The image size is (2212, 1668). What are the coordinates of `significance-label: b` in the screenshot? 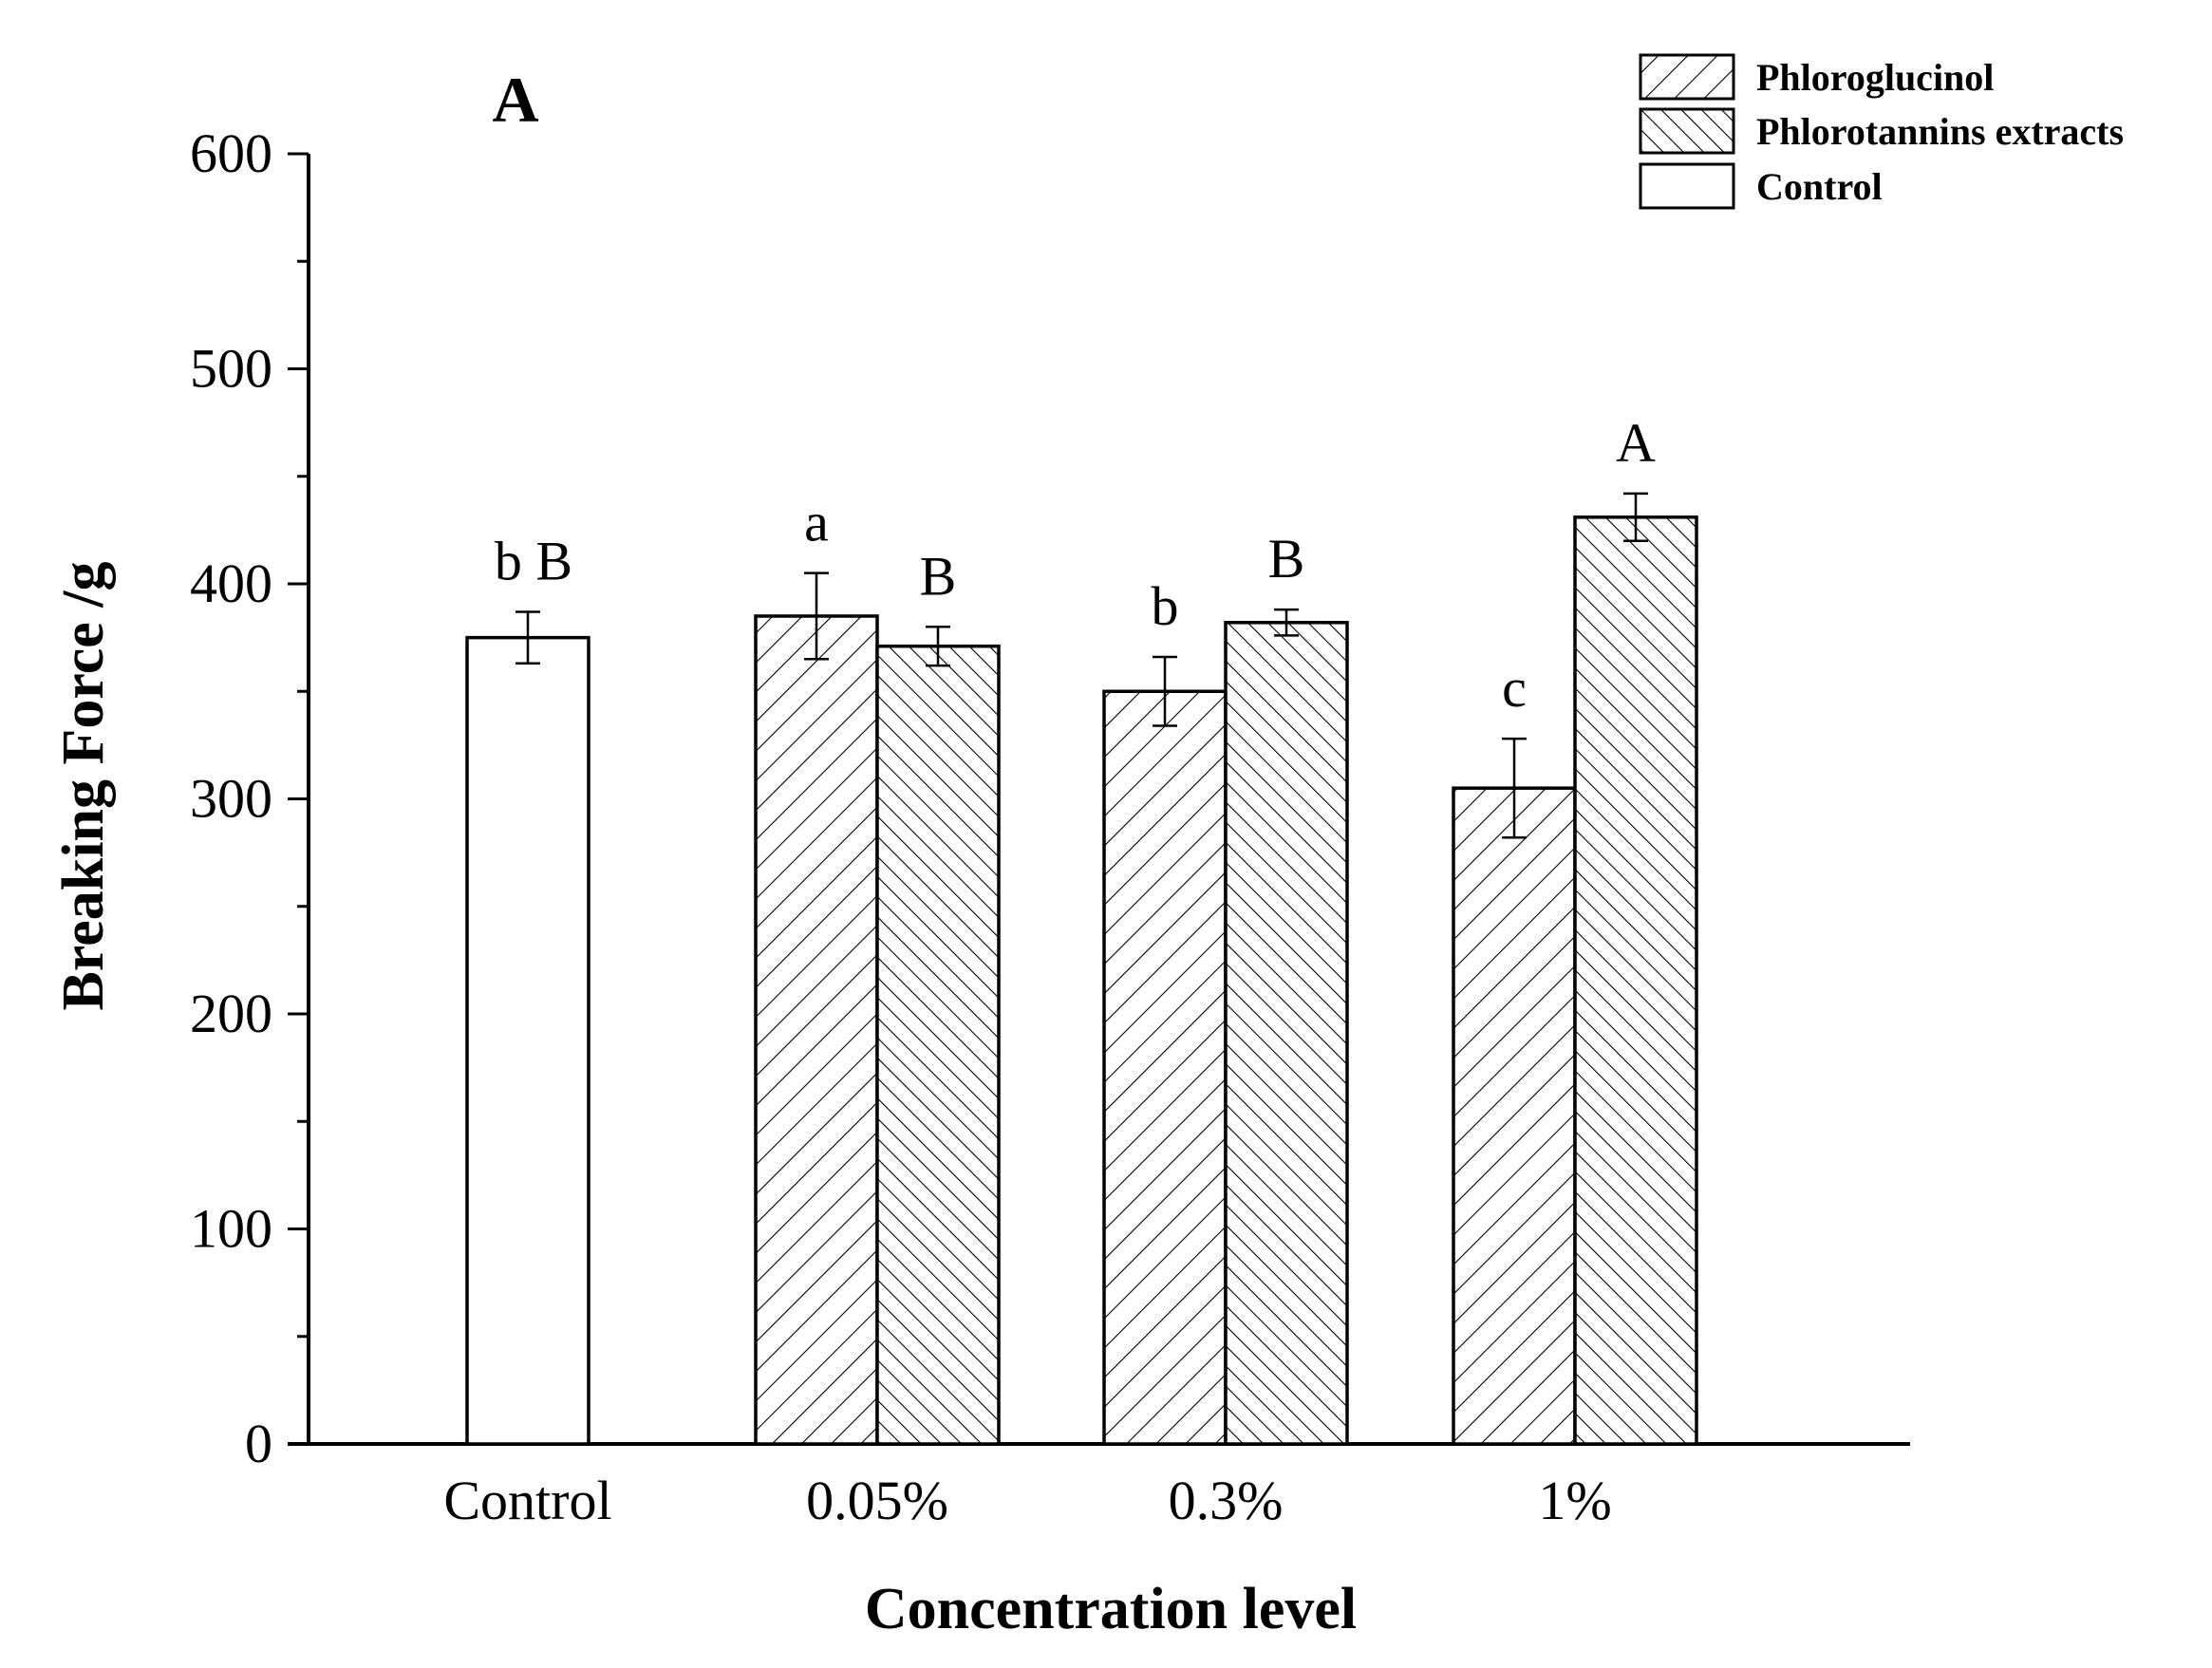 It's located at (1165, 606).